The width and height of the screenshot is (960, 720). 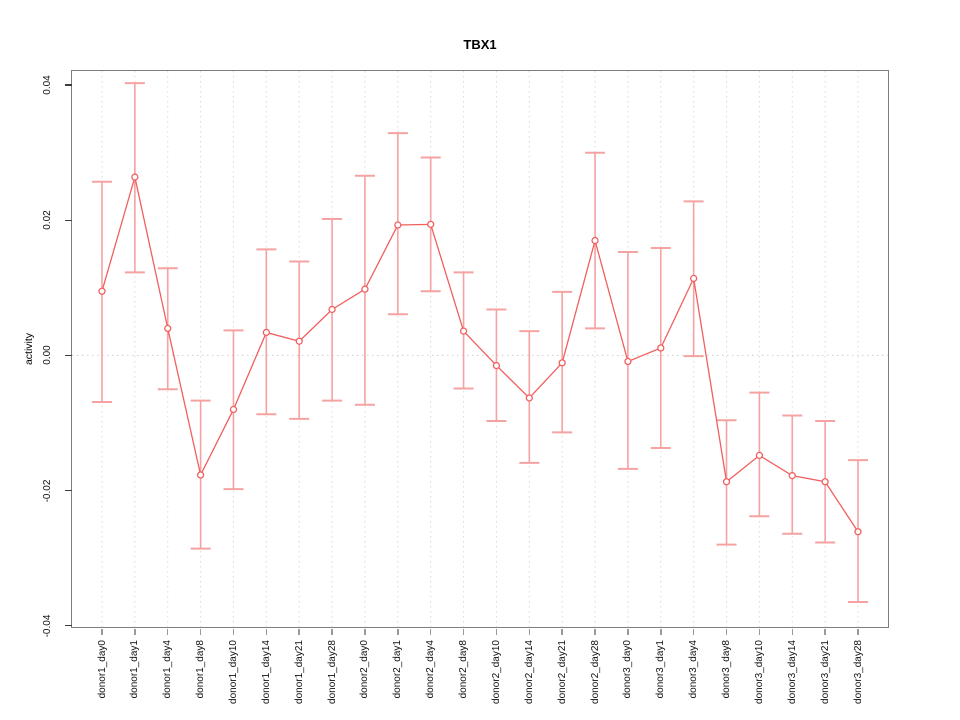 What do you see at coordinates (168, 669) in the screenshot?
I see `x-tick-label: donor1_day4` at bounding box center [168, 669].